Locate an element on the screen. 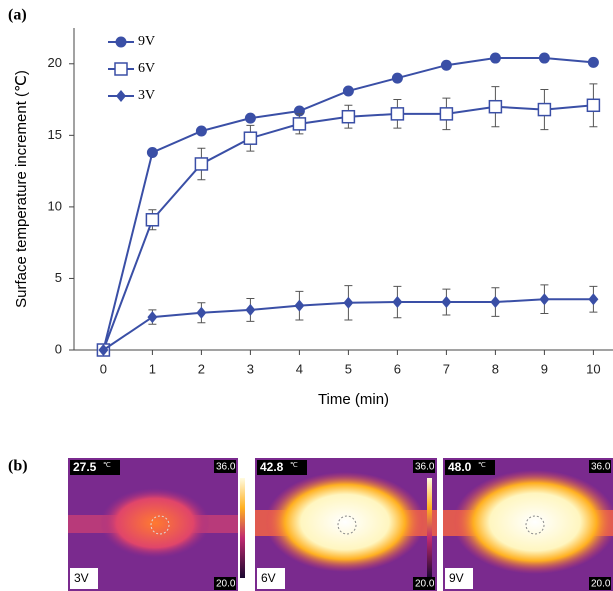  panel-label: (b) is located at coordinates (18, 466).